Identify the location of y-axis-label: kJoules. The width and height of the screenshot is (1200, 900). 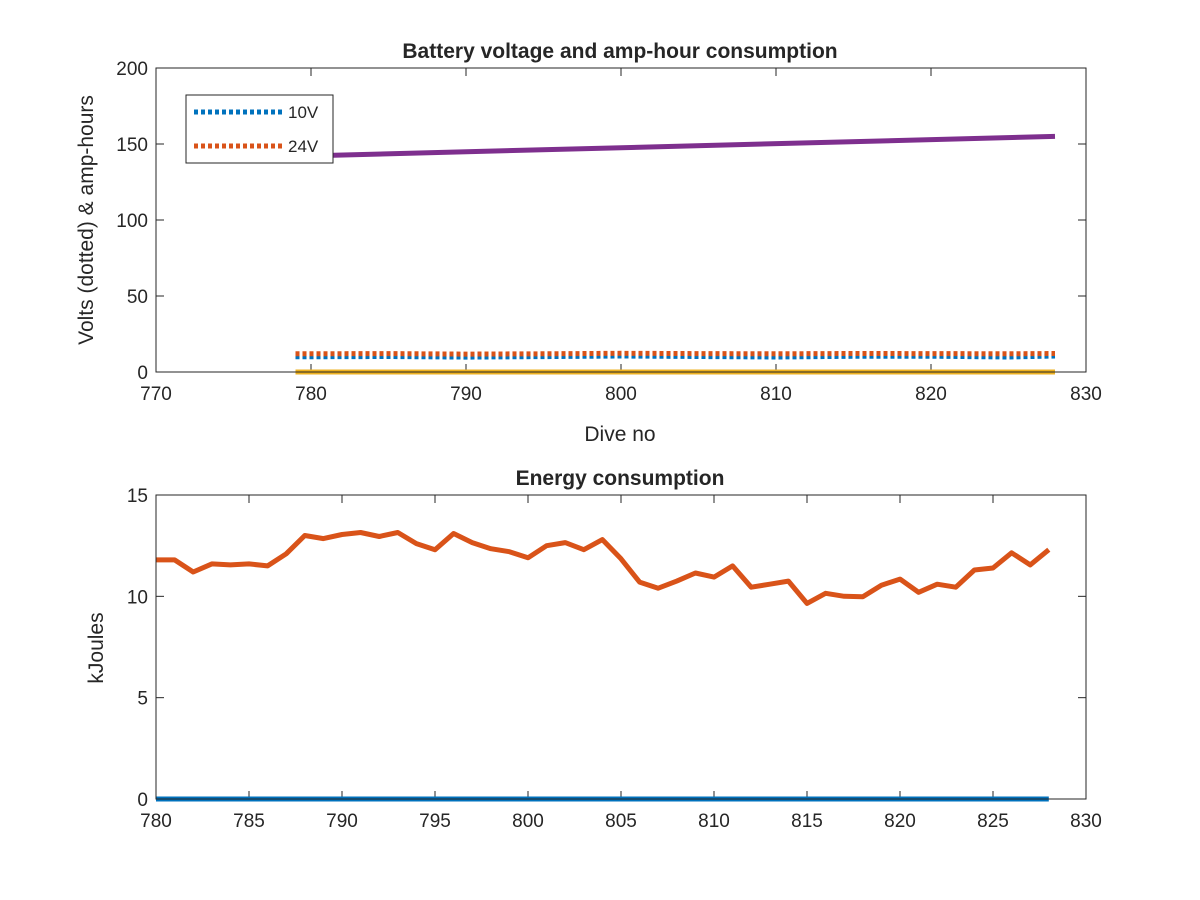
(96, 647).